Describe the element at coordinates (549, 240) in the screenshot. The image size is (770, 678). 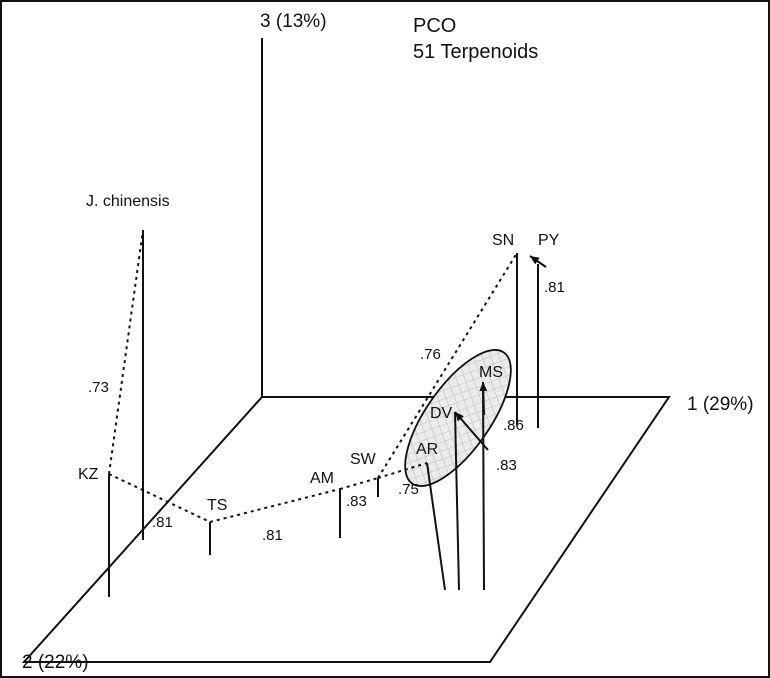
I see `point-label-py: PY` at that location.